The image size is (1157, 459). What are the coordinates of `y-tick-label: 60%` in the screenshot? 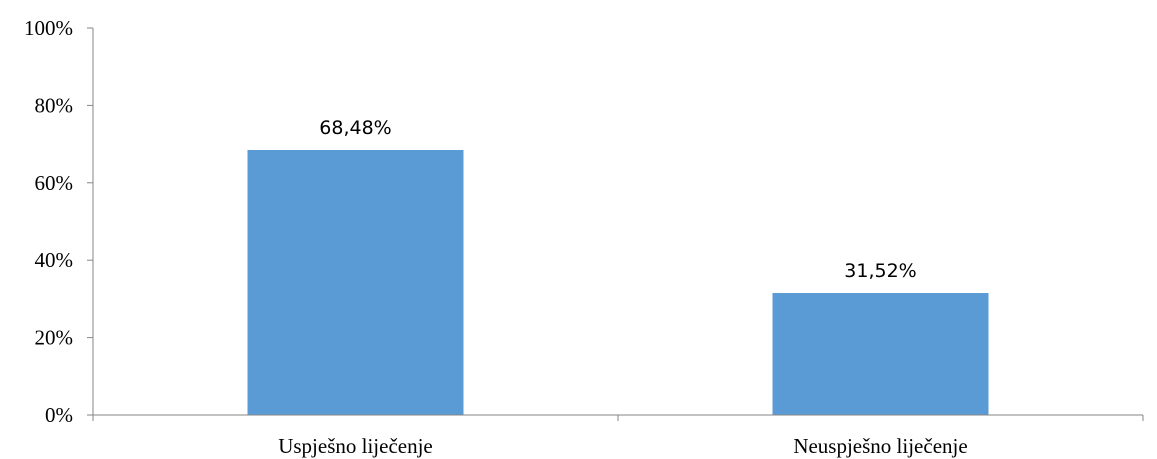 It's located at (54, 183).